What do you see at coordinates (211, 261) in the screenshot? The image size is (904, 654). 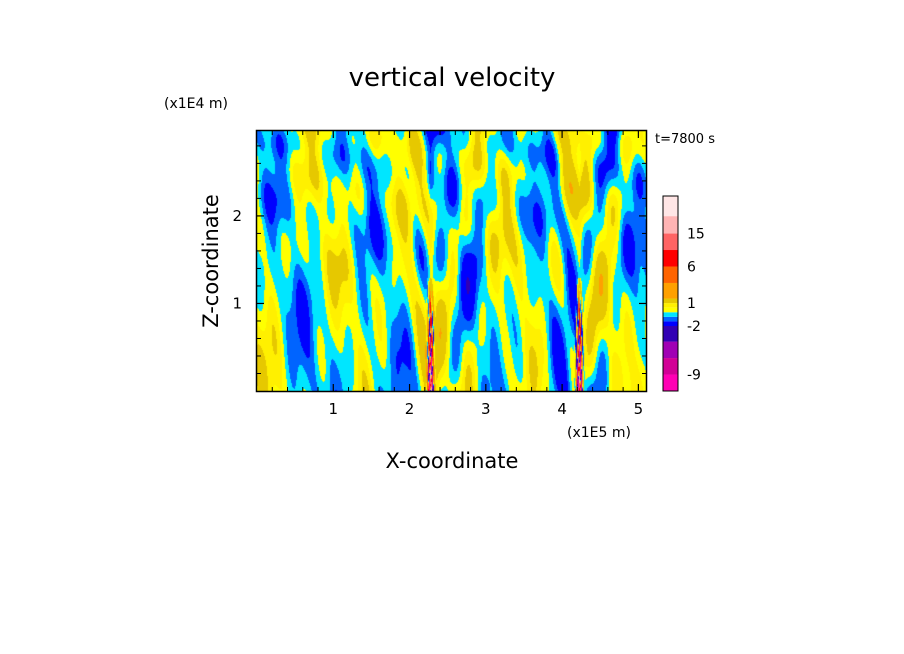 I see `y-axis-label: Z-coordinate` at bounding box center [211, 261].